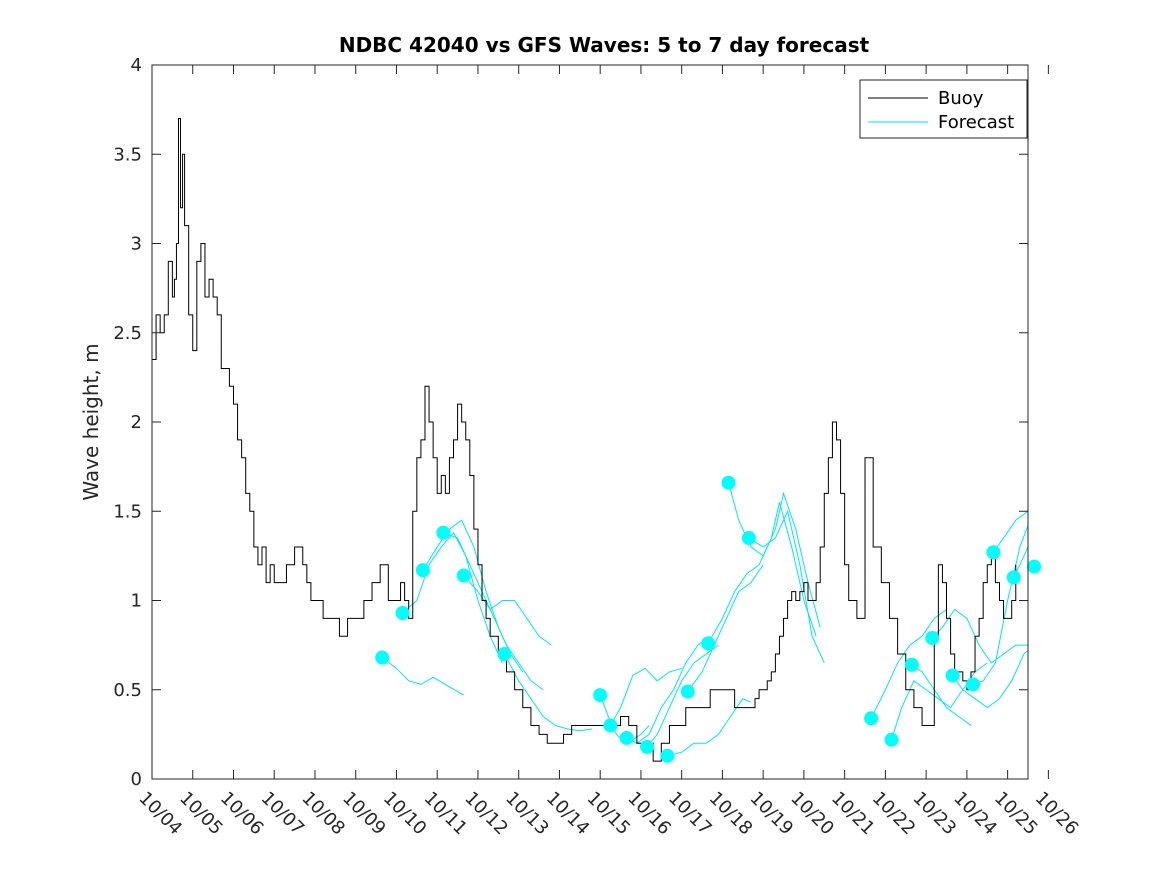 This screenshot has height=875, width=1167. What do you see at coordinates (136, 779) in the screenshot?
I see `y-tick-label: 0` at bounding box center [136, 779].